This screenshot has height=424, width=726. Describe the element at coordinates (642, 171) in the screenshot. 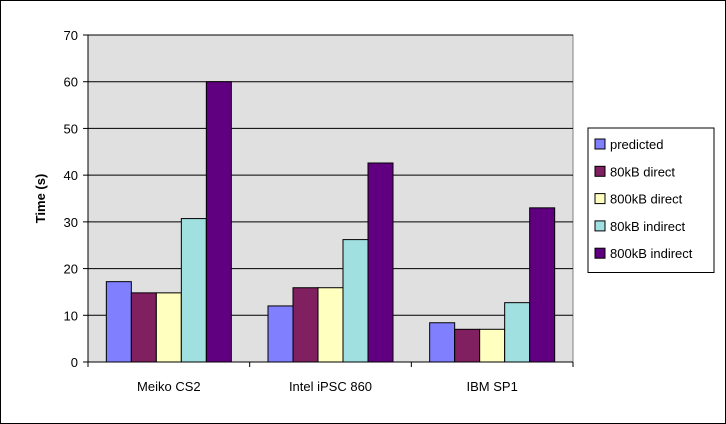

I see `legend-label: 80kB direct` at that location.